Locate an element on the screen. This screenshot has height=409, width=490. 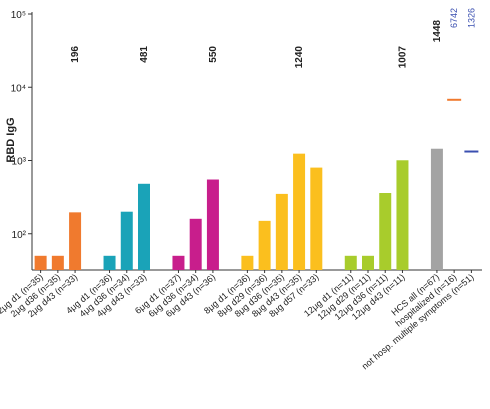
value-label: 196 is located at coordinates (75, 54).